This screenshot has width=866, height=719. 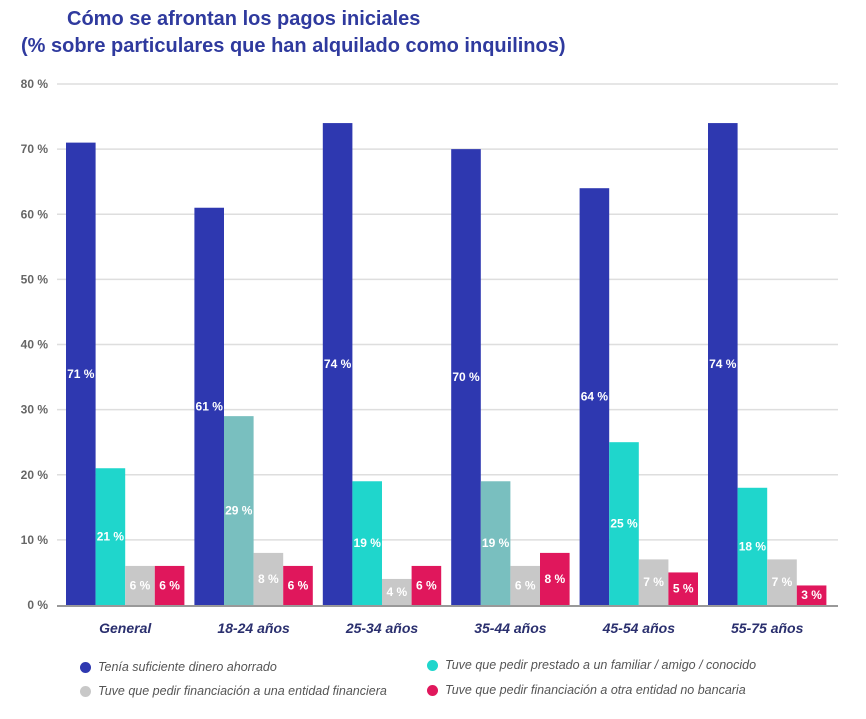 What do you see at coordinates (35, 540) in the screenshot?
I see `y-tick-label: 10 %` at bounding box center [35, 540].